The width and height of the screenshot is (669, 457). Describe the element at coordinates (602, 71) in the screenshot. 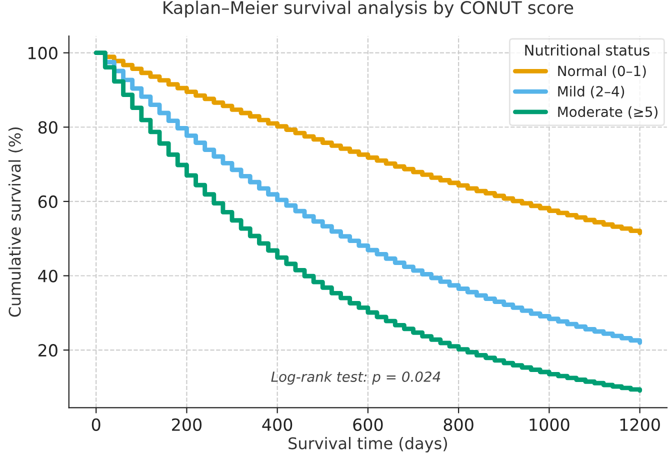

I see `legend-label: Normal (0–1)` at that location.